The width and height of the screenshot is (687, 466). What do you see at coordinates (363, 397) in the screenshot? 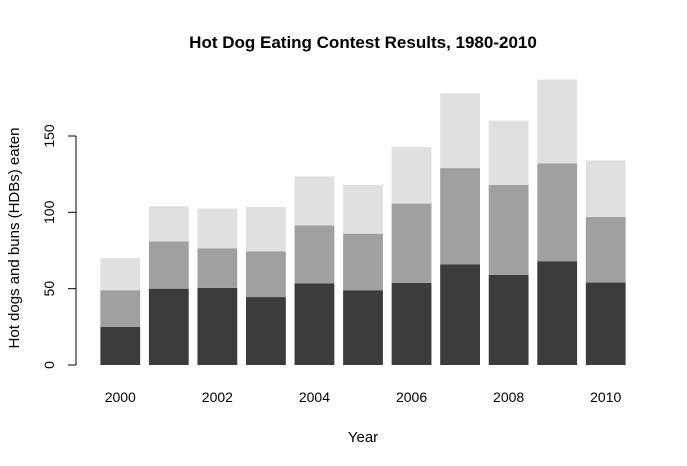
I see `x-axis-tick-labels: 2000 2002 2004 2006 2008 2010` at bounding box center [363, 397].